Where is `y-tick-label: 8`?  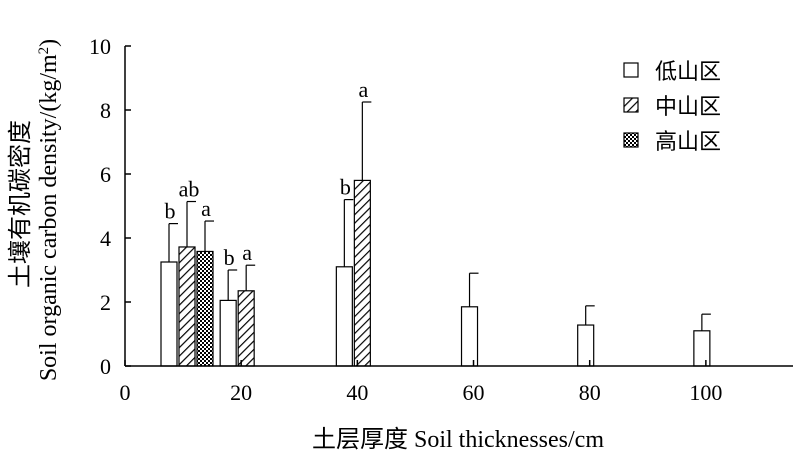
y-tick-label: 8 is located at coordinates (105, 110).